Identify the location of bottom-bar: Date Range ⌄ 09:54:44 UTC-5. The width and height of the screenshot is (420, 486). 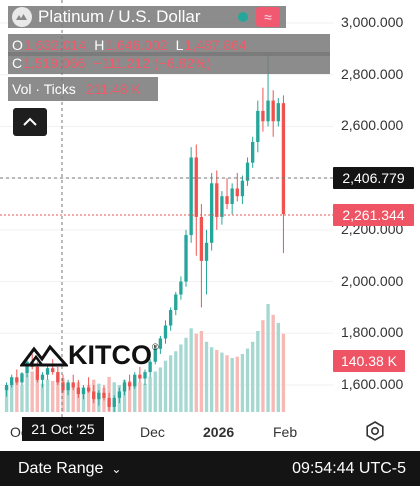
(210, 468).